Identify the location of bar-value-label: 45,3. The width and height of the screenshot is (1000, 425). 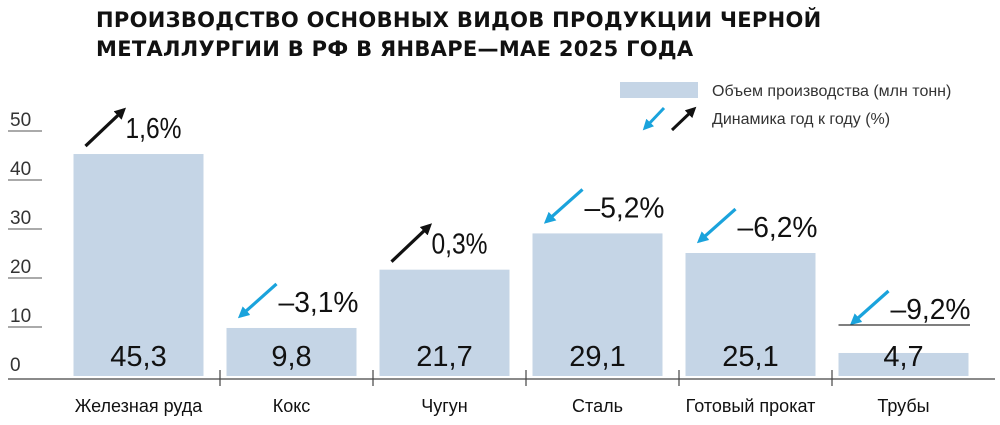
(138, 357).